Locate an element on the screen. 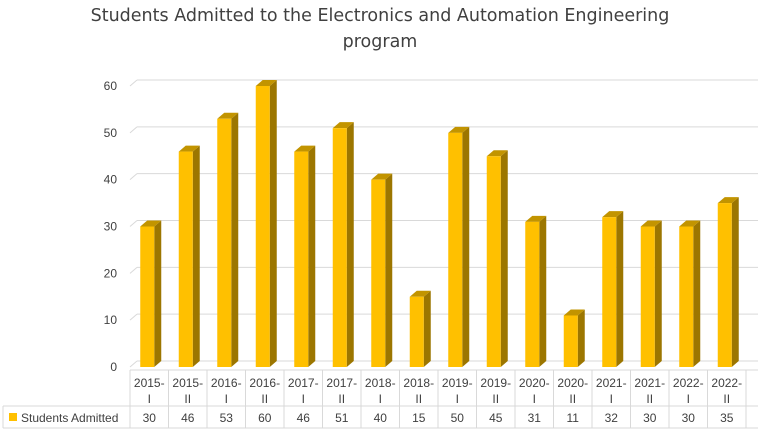  data-label: 45 is located at coordinates (496, 418).